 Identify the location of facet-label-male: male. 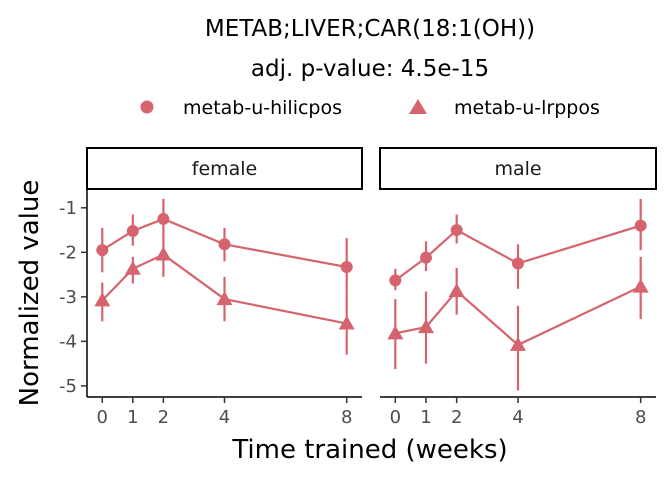
(517, 169).